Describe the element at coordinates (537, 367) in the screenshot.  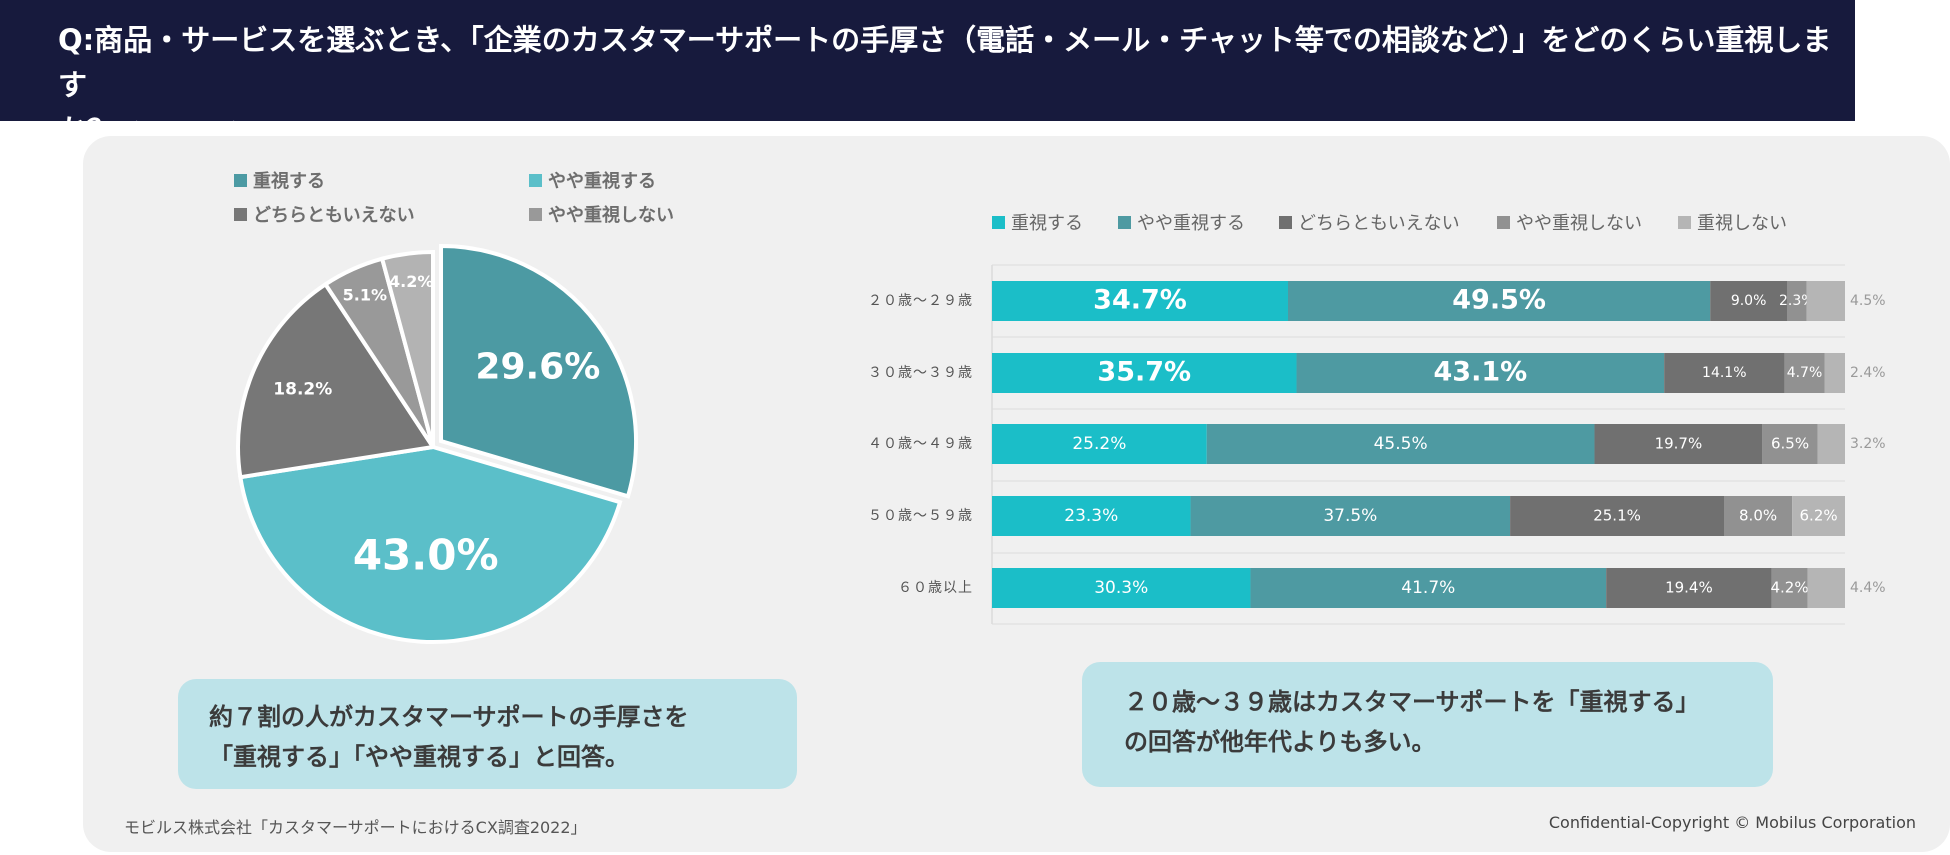
I see `pie-slice-label: 29.6%` at that location.